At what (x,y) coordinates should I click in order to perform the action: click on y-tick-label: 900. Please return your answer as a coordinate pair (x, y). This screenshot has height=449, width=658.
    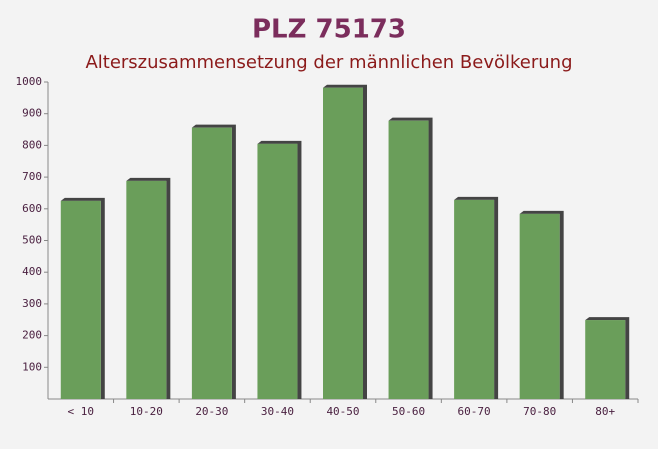
    Looking at the image, I should click on (32, 113).